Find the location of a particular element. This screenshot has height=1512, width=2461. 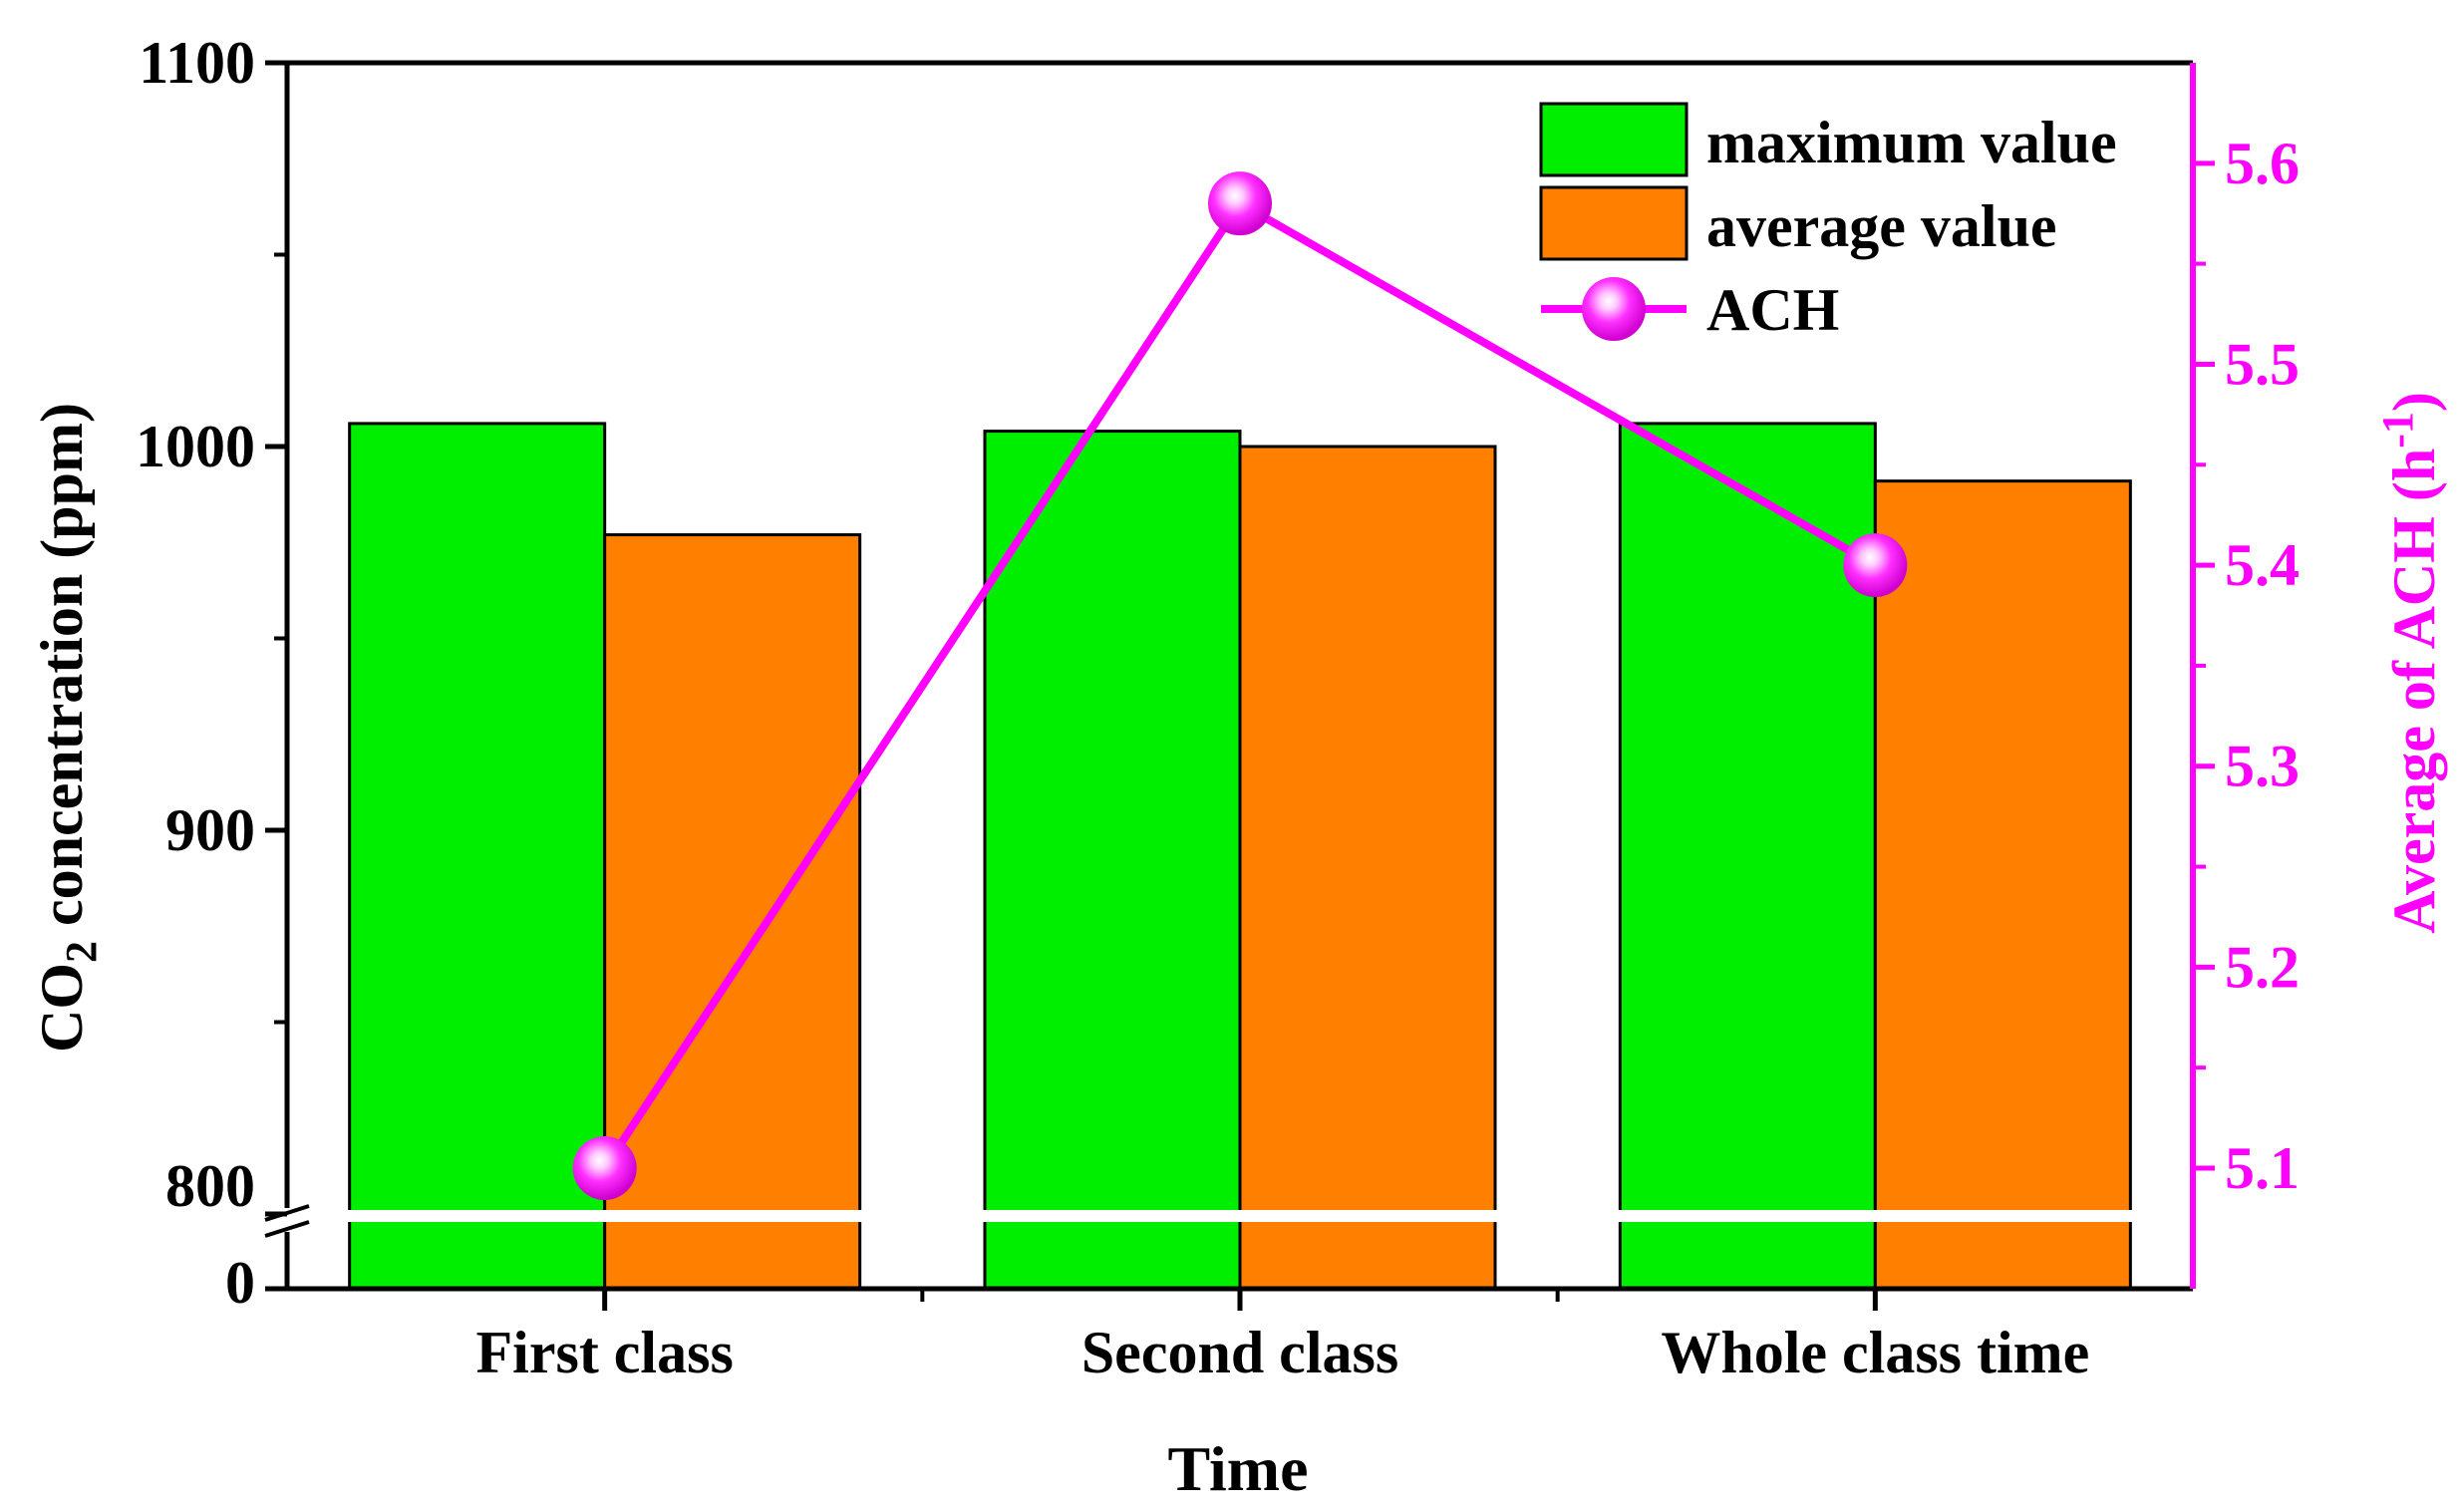

y-right-tick-label-5.1: 5.1 is located at coordinates (2262, 1168).